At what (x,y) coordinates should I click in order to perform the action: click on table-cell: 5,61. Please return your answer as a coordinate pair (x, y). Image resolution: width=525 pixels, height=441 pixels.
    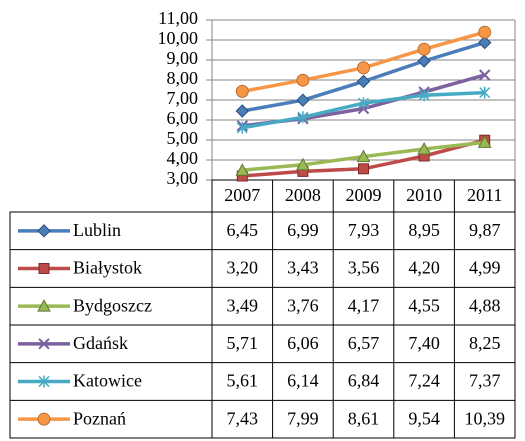
    Looking at the image, I should click on (243, 381).